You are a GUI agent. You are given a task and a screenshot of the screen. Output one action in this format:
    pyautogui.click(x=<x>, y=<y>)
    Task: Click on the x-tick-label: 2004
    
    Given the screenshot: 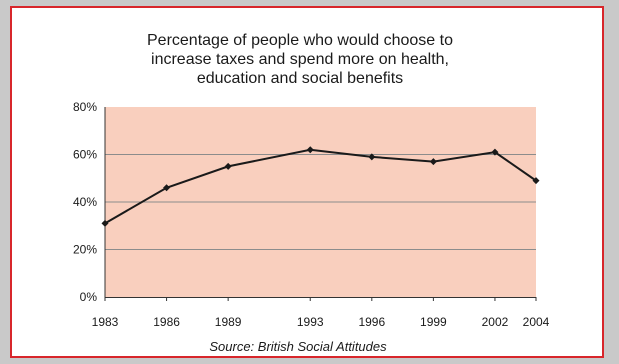 What is the action you would take?
    pyautogui.click(x=536, y=322)
    